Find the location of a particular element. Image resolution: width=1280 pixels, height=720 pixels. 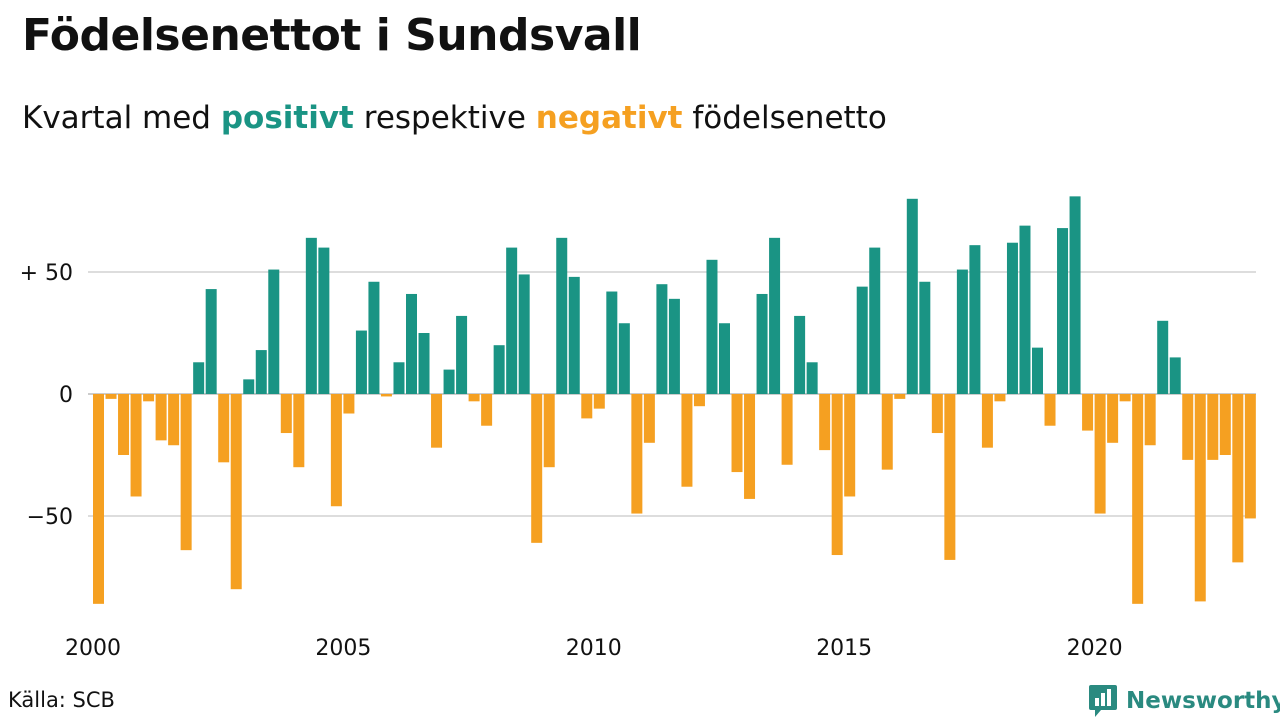

y-tick-labels: + 50 0 −50 is located at coordinates (46, 395).